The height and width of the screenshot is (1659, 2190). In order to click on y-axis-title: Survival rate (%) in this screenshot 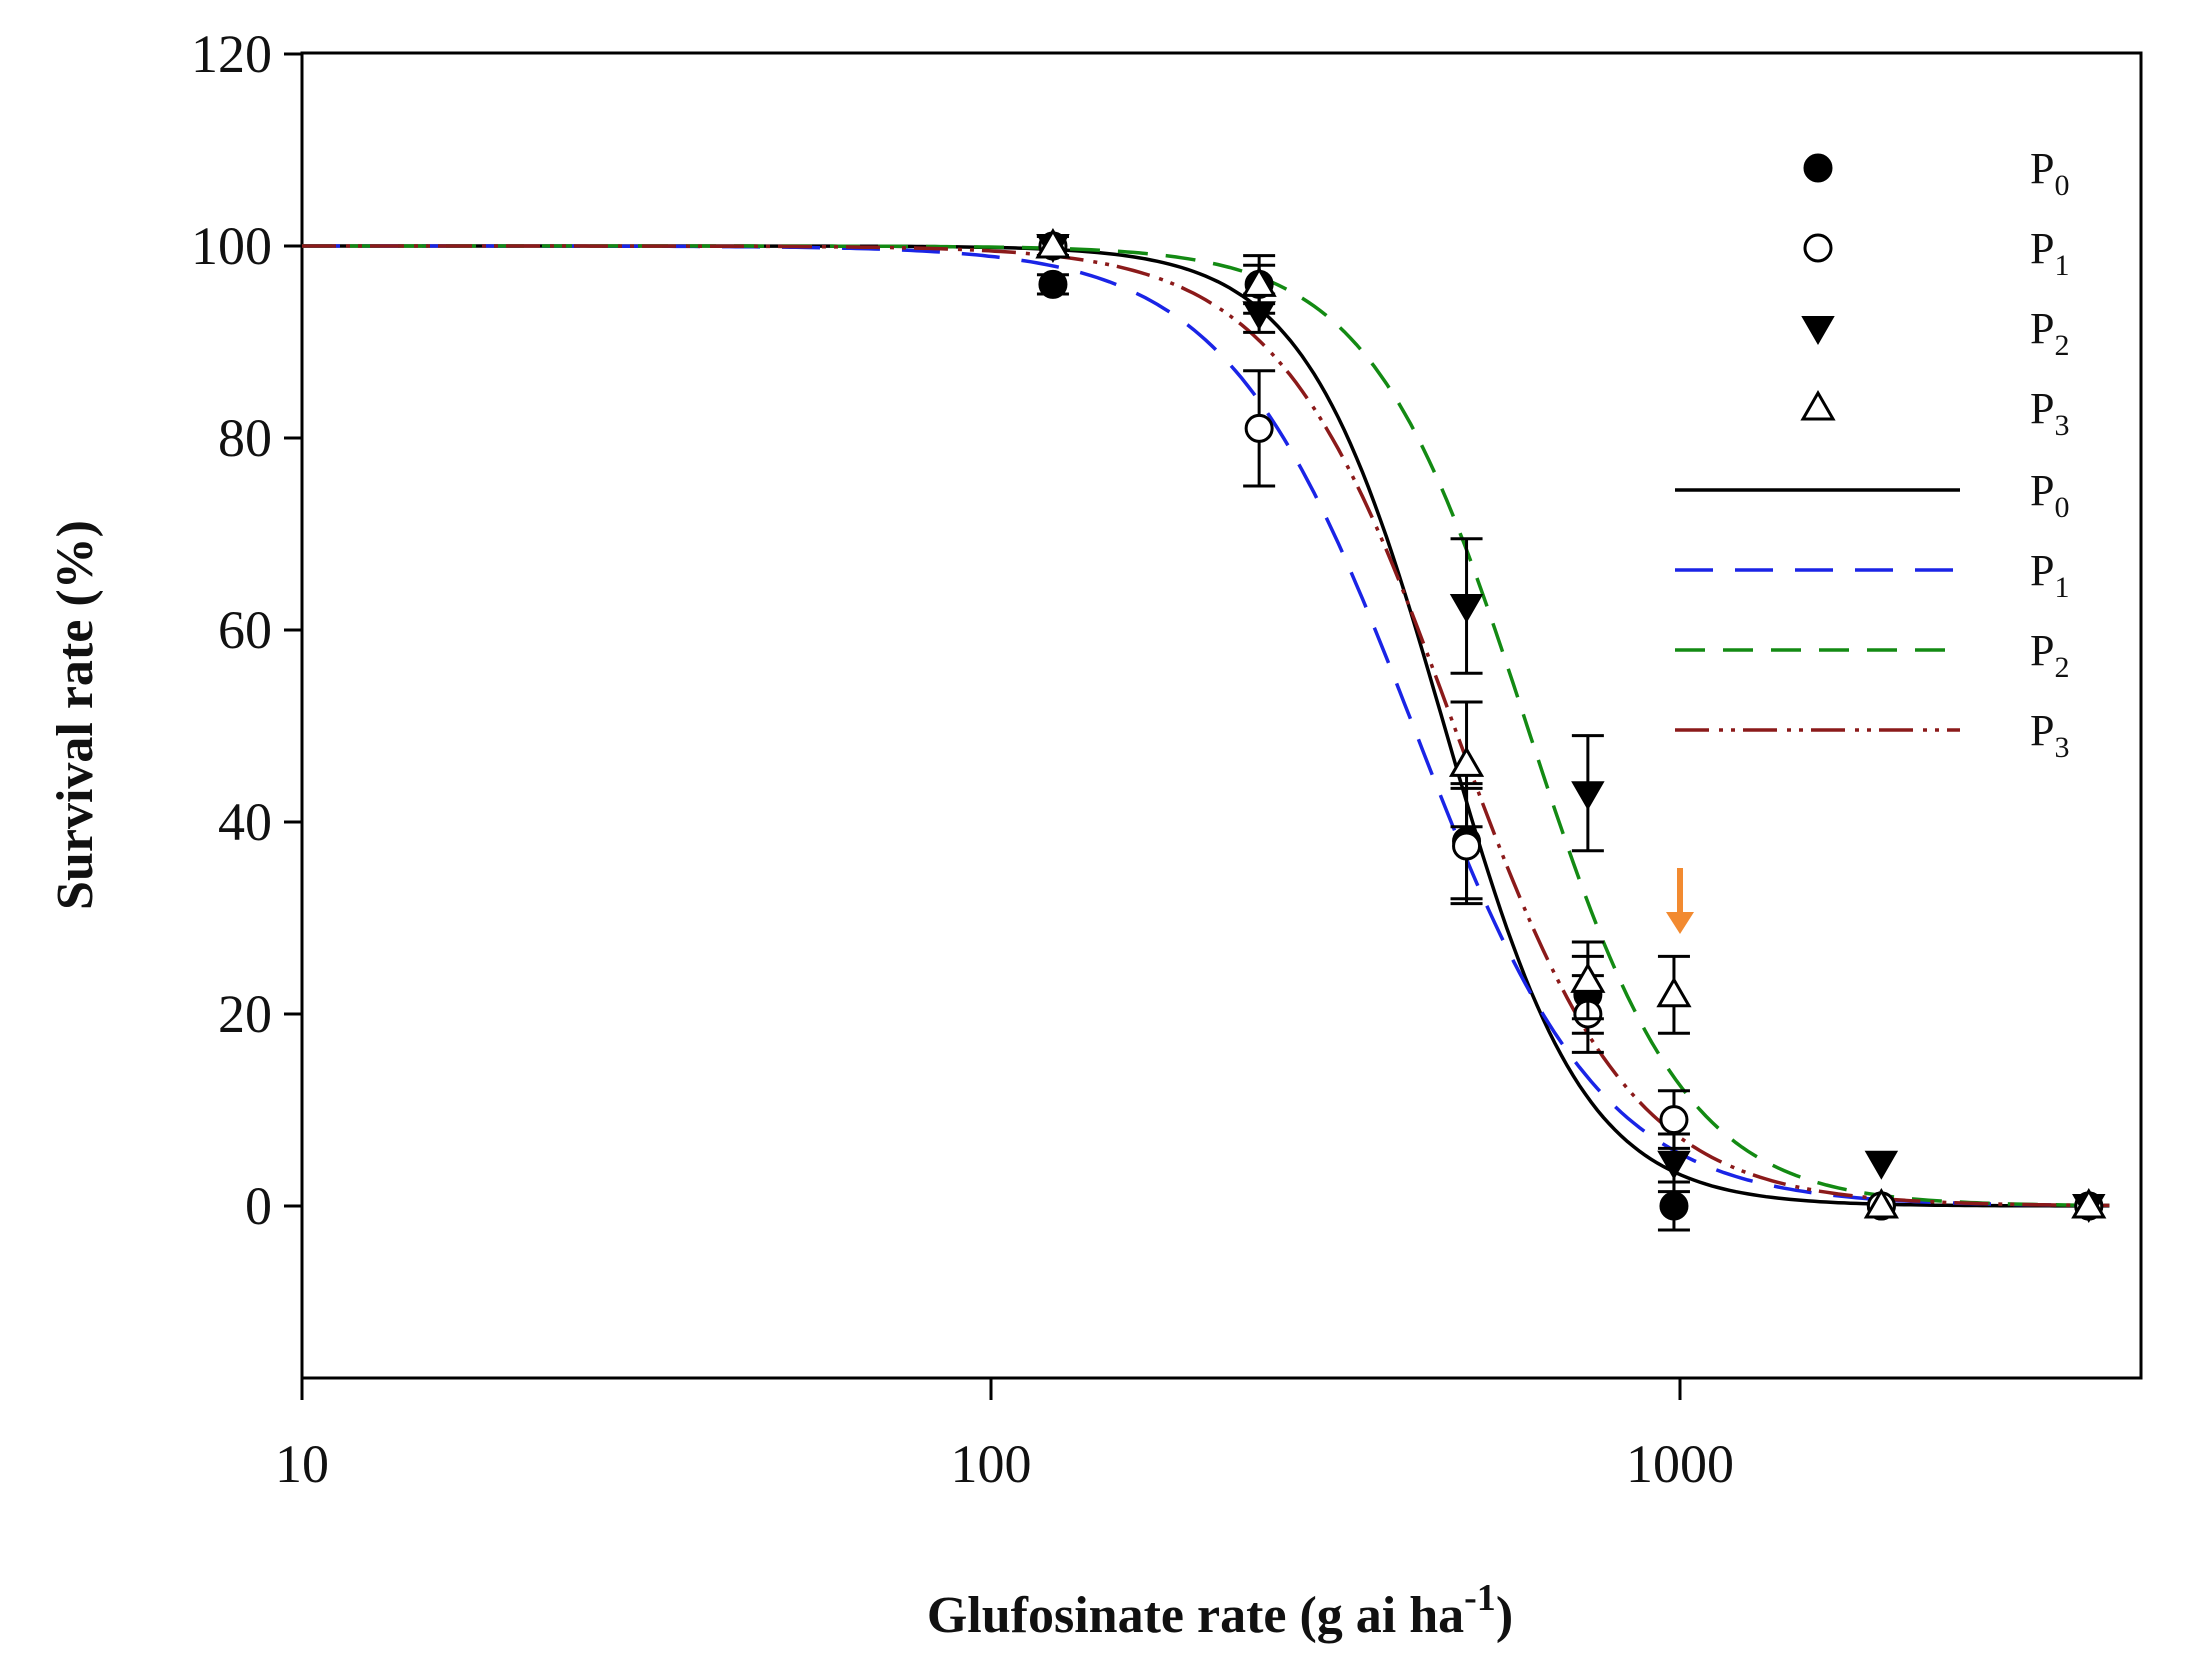, I will do `click(75, 715)`.